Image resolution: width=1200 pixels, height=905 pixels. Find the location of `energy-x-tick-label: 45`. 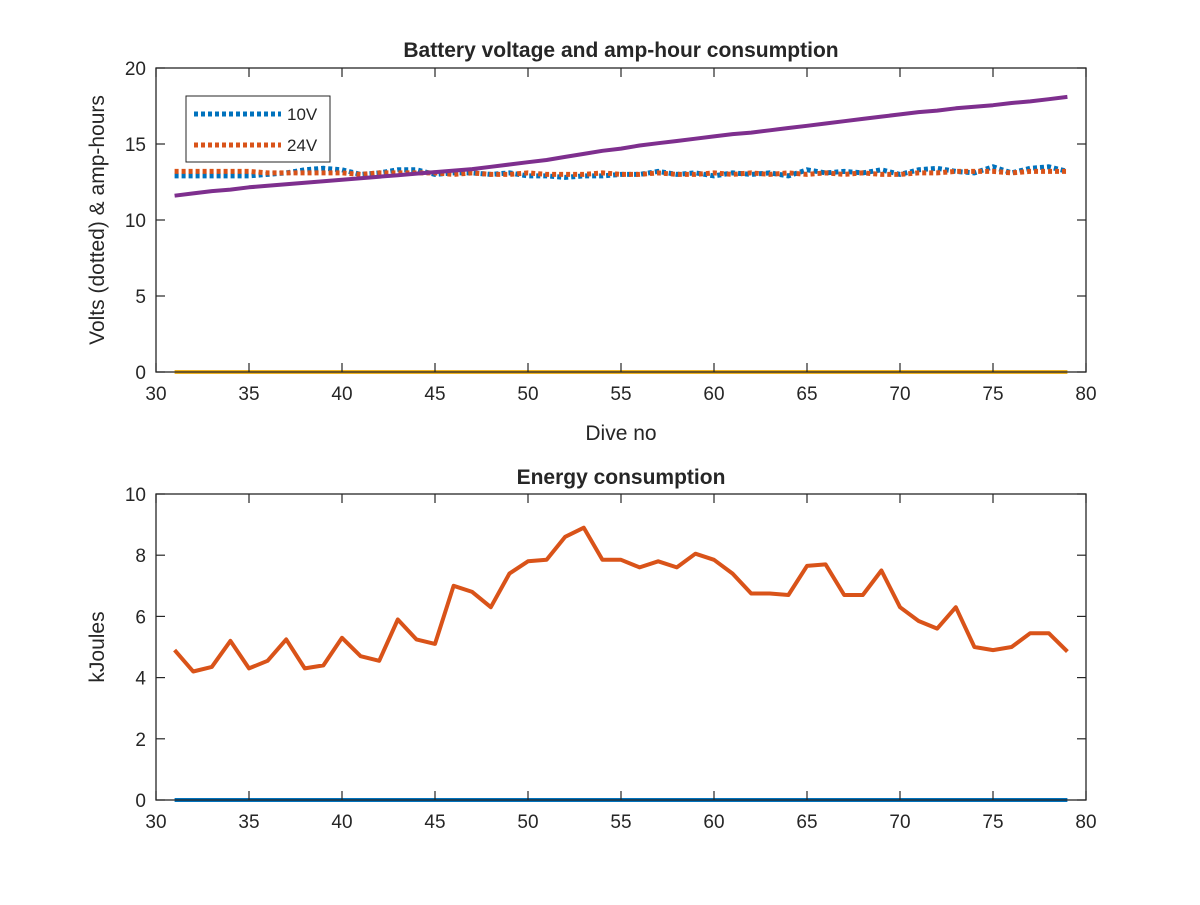

energy-x-tick-label: 45 is located at coordinates (434, 822).